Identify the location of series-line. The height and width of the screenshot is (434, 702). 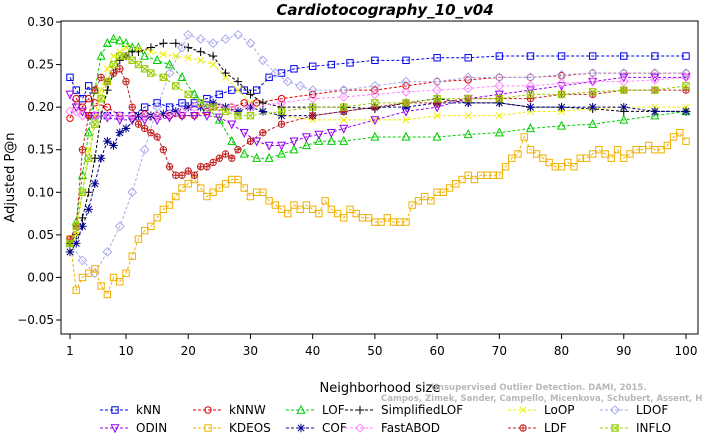
(377, 111).